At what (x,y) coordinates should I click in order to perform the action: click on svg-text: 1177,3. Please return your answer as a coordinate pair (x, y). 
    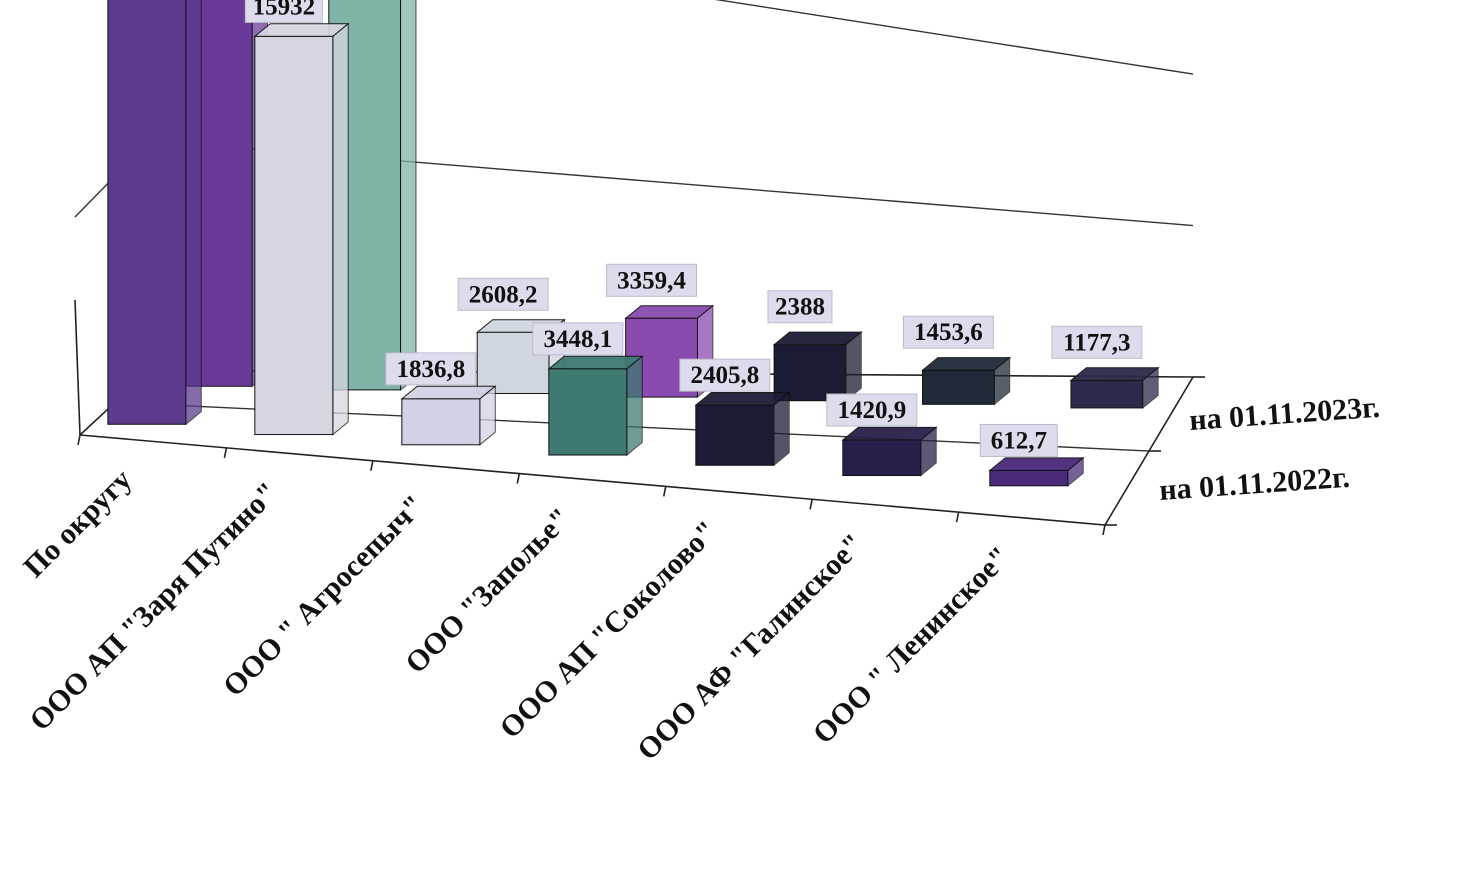
    Looking at the image, I should click on (1096, 342).